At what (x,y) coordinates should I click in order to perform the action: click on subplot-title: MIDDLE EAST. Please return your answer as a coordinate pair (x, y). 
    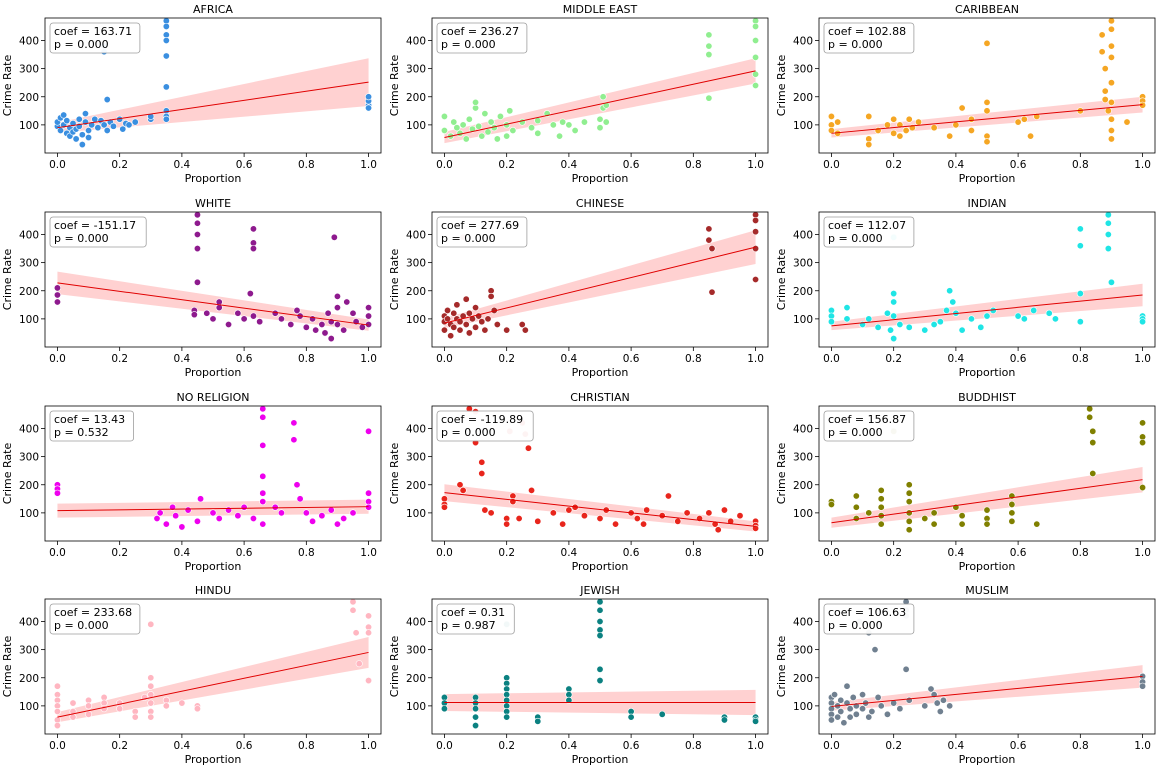
    Looking at the image, I should click on (600, 9).